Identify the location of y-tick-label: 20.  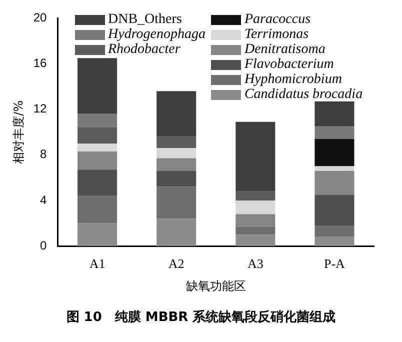
(40, 17).